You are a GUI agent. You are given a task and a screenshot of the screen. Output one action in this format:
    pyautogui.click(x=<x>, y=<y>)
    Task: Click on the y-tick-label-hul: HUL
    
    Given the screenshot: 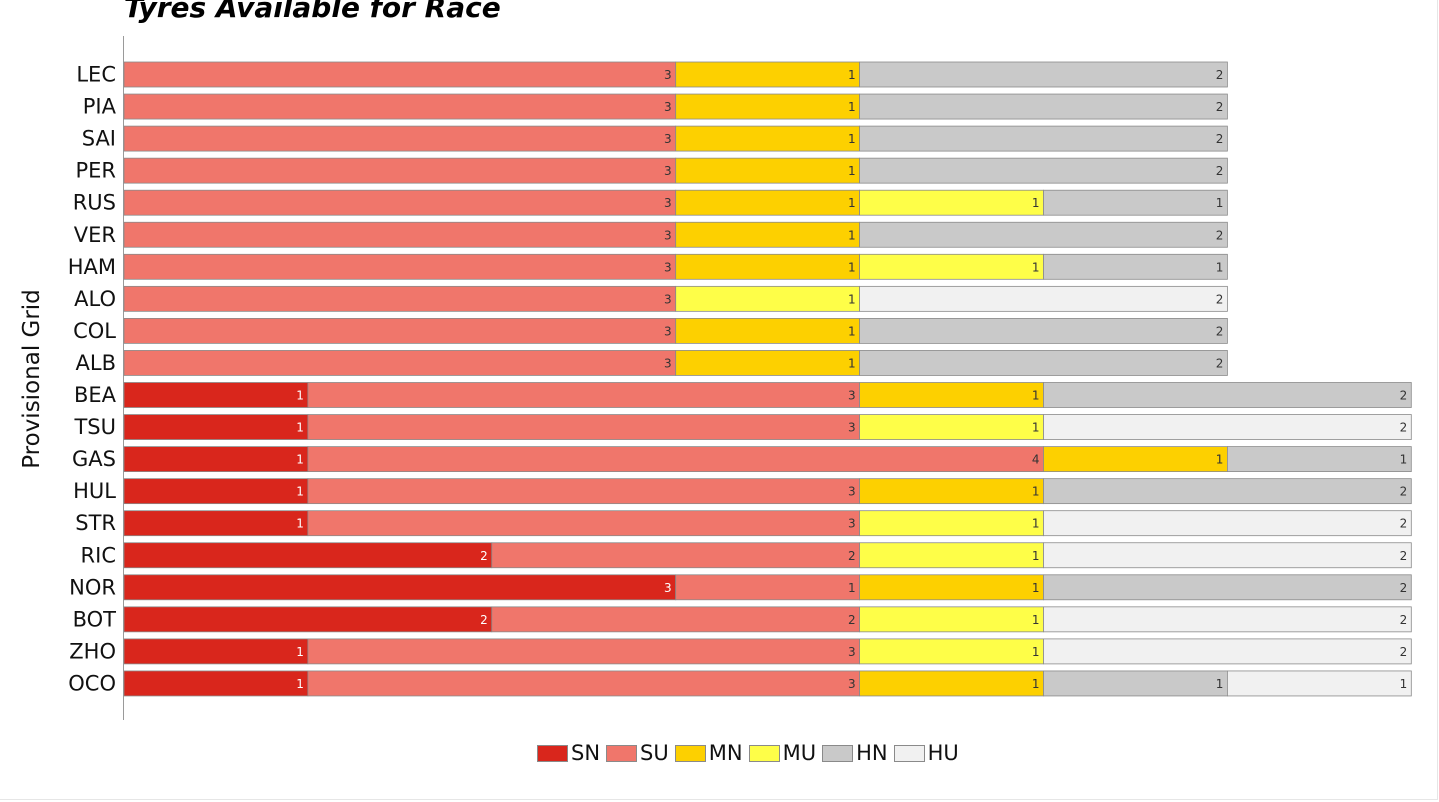 What is the action you would take?
    pyautogui.click(x=94, y=491)
    